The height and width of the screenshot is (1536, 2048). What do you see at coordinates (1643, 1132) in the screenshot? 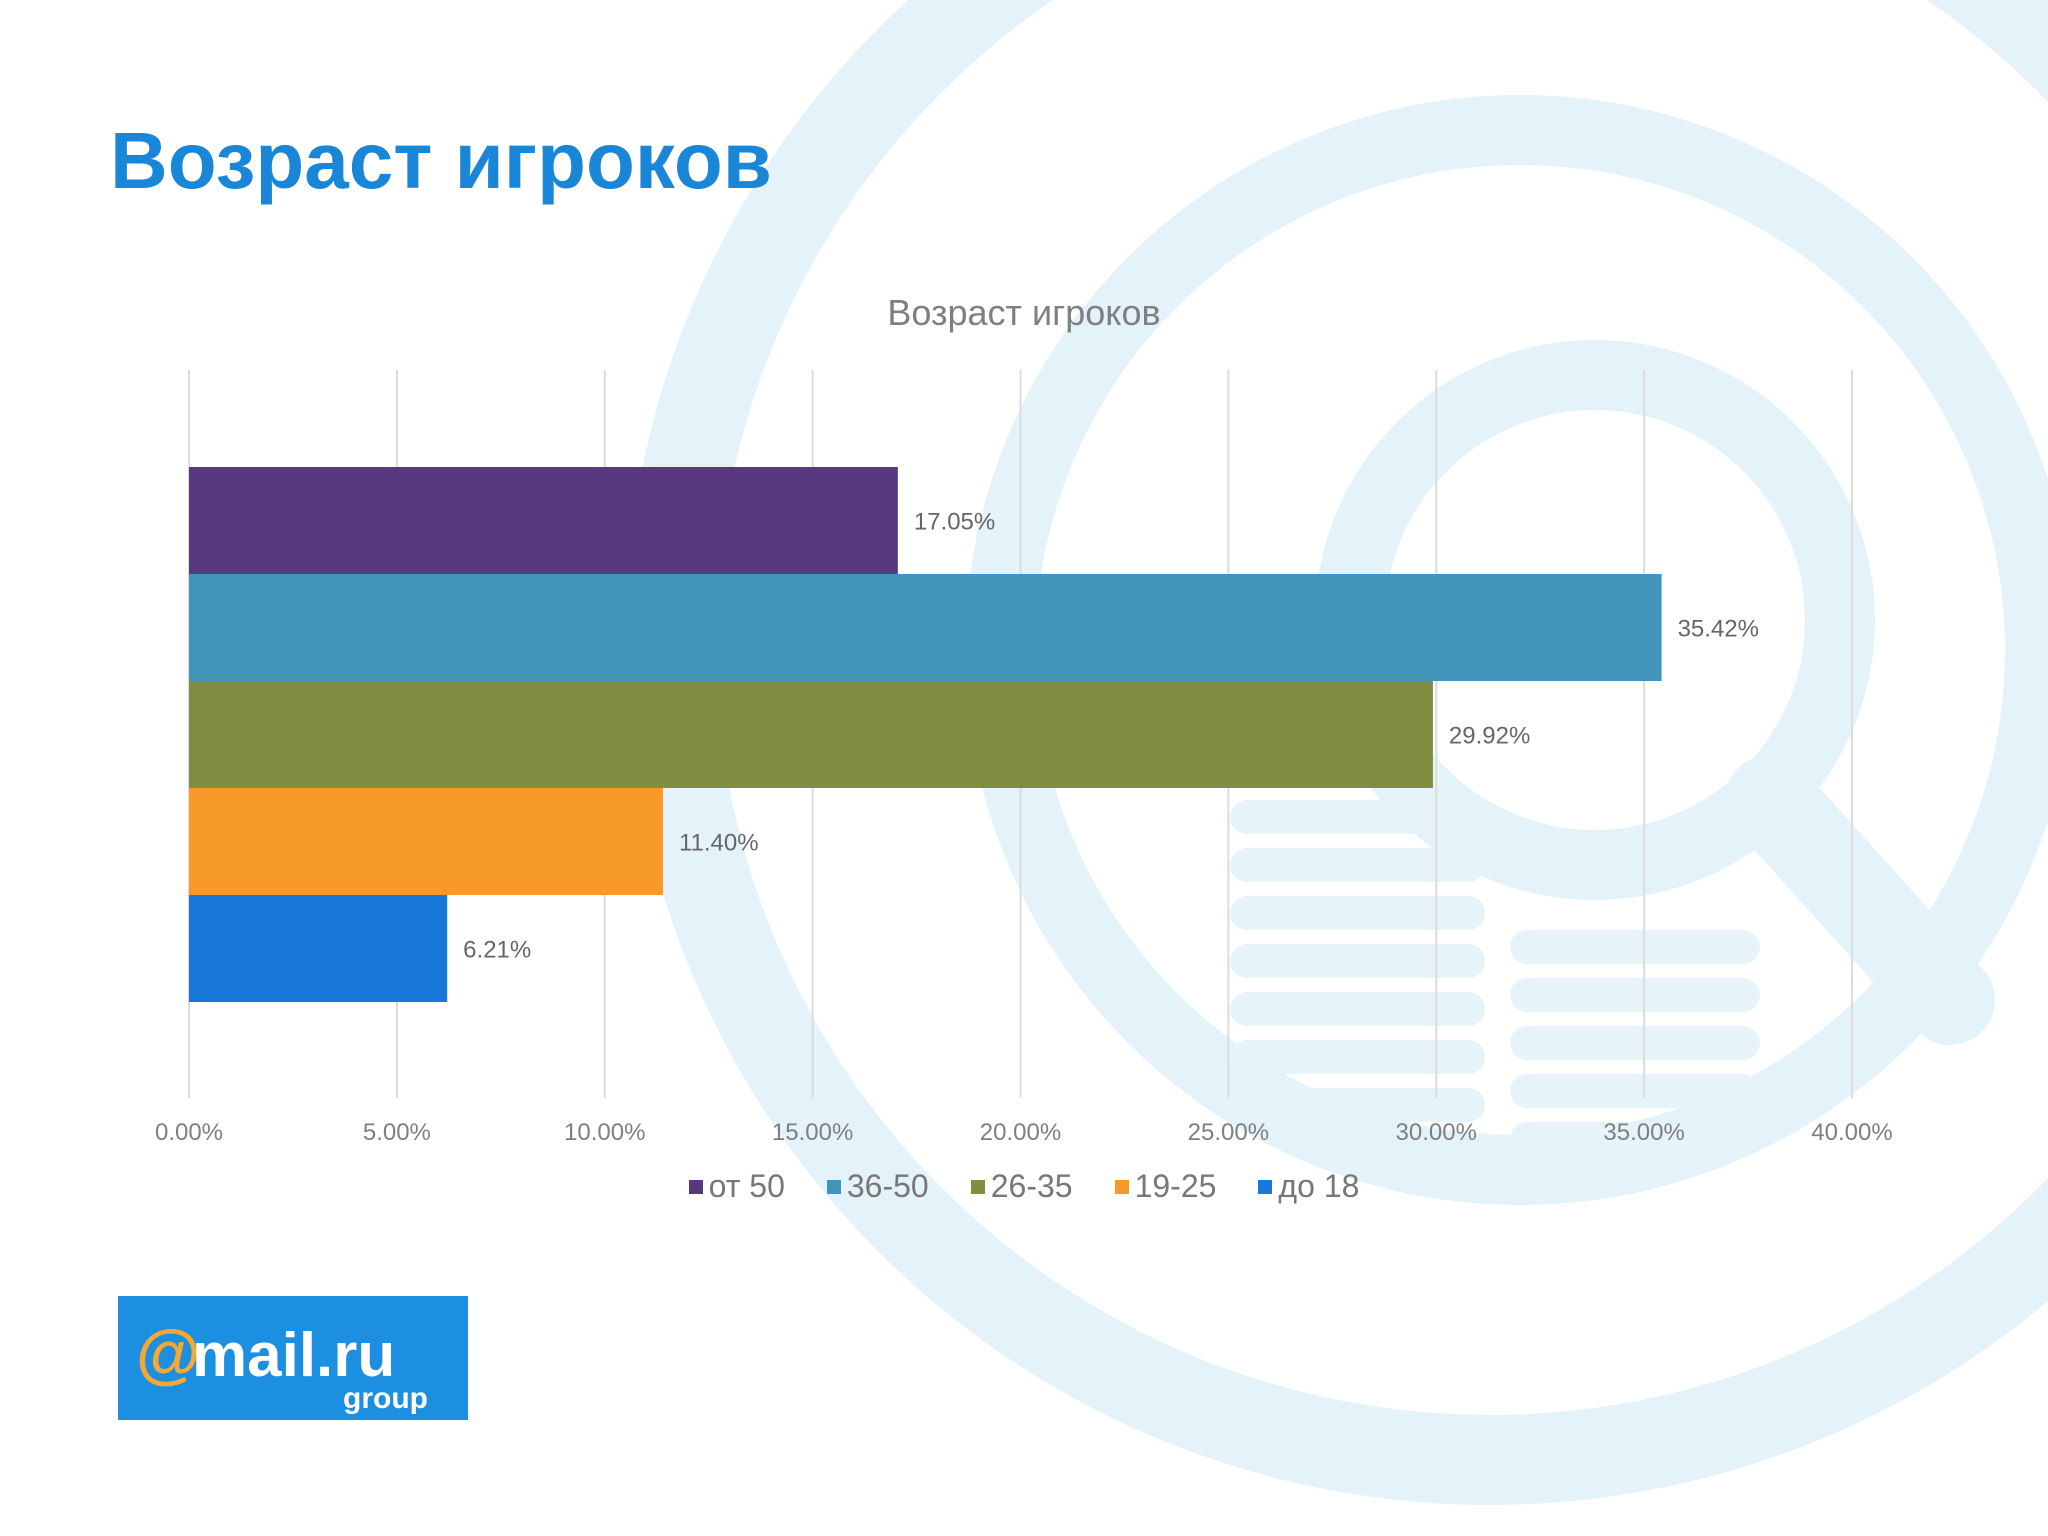
I see `x-tick-label: 35.00%` at bounding box center [1643, 1132].